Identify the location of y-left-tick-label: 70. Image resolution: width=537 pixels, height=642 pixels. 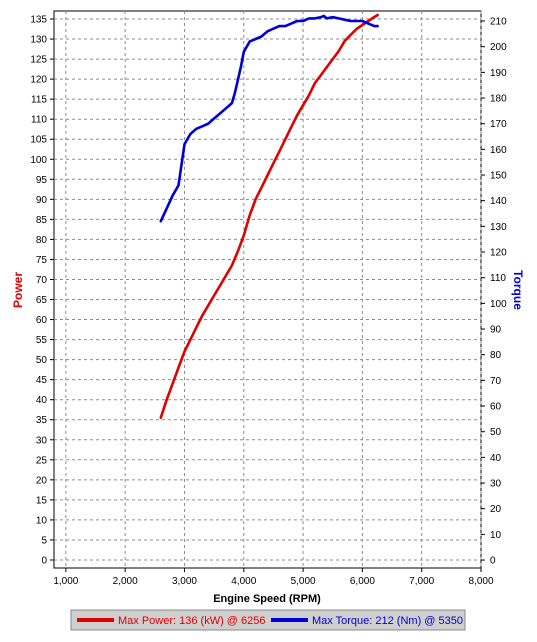
(42, 280).